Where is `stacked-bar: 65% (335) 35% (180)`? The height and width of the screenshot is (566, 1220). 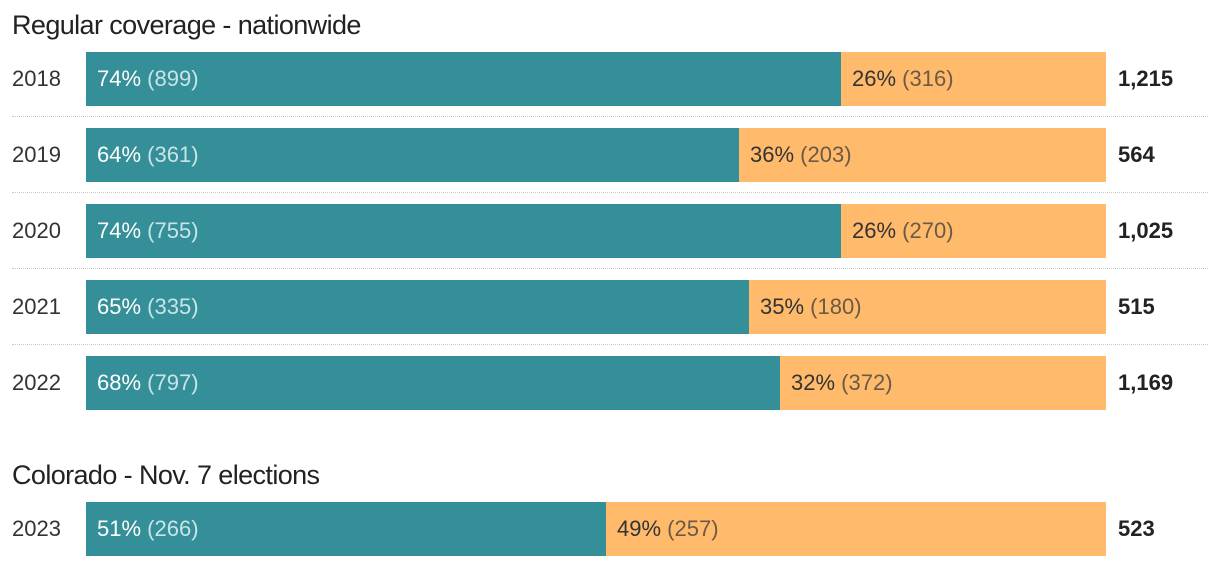 stacked-bar: 65% (335) 35% (180) is located at coordinates (596, 307).